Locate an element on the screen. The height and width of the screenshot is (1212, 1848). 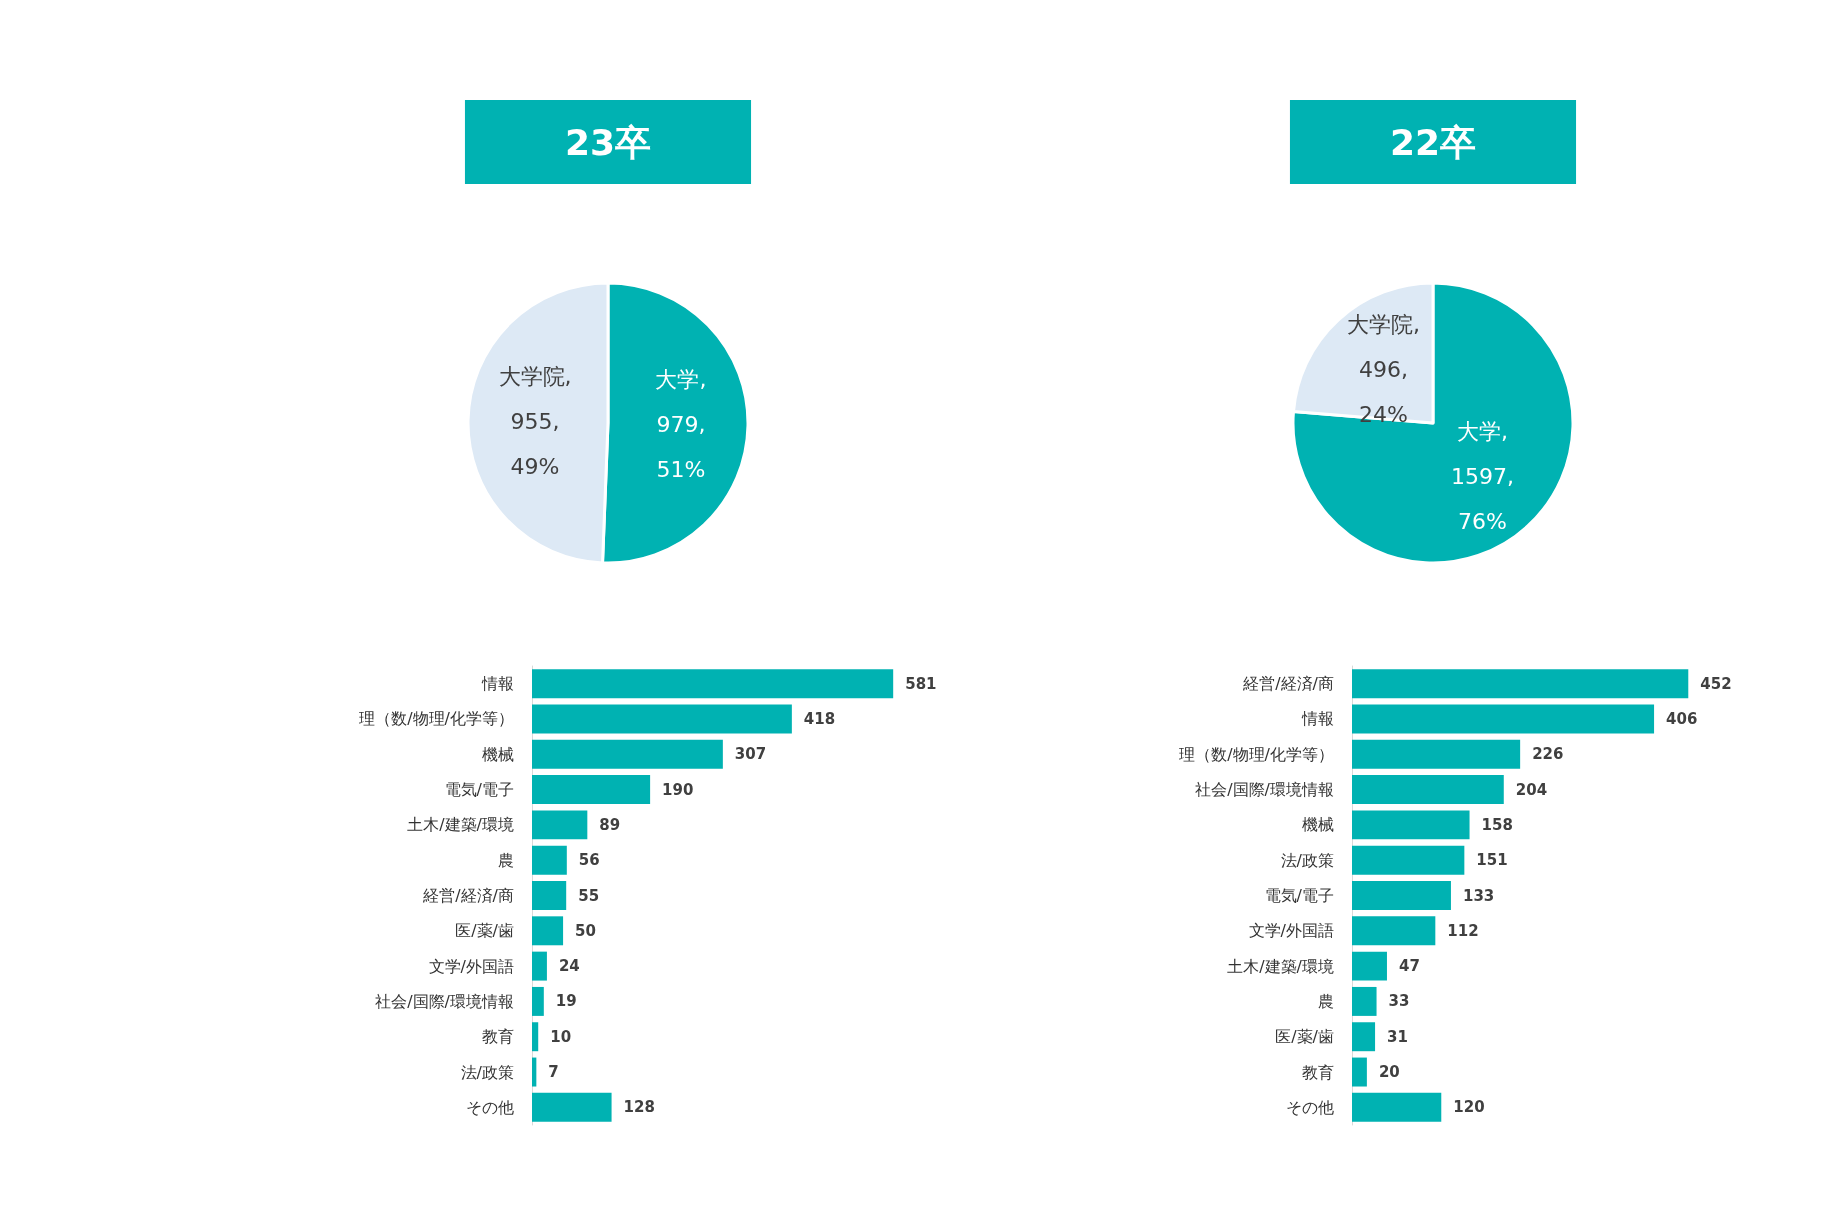
data-label: 7 is located at coordinates (553, 1072).